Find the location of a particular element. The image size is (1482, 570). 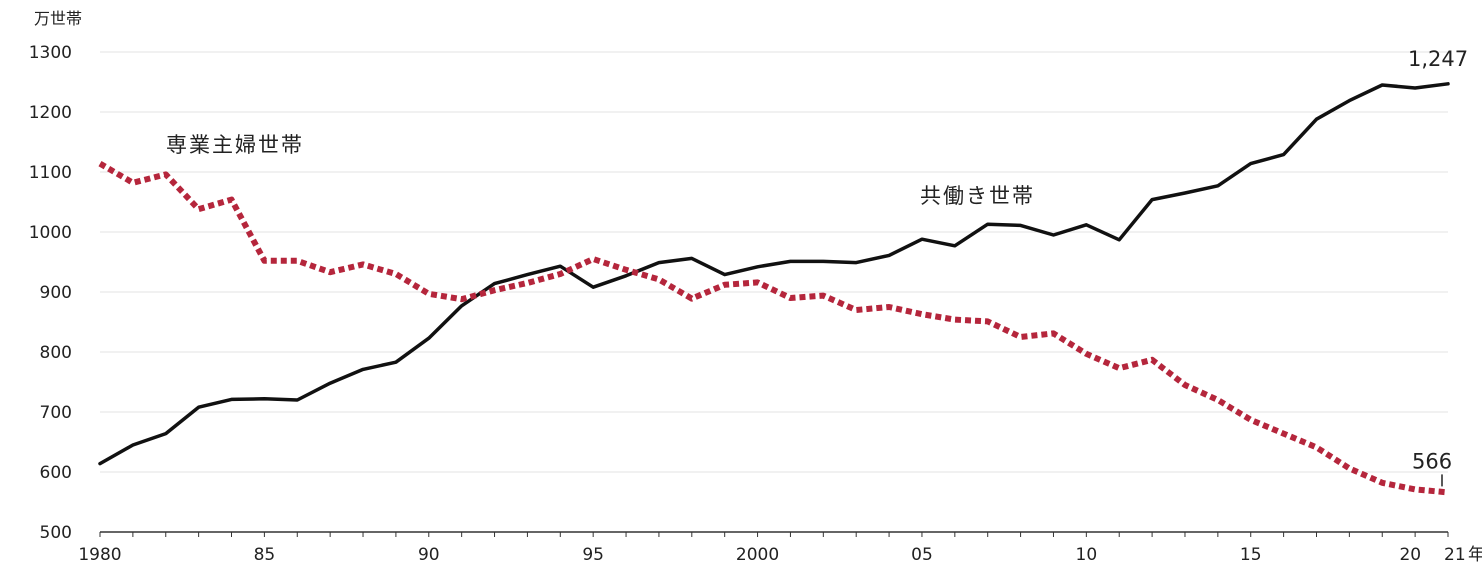

y-unit-label: 万世帯 is located at coordinates (58, 18).